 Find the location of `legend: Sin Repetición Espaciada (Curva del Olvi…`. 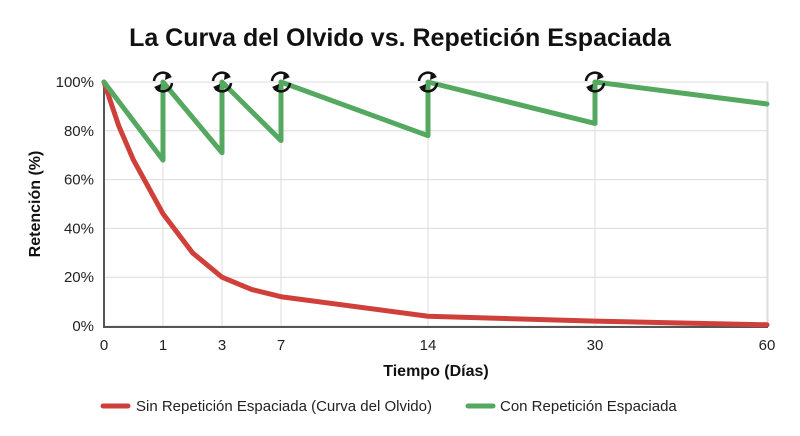

legend: Sin Repetición Espaciada (Curva del Olvi… is located at coordinates (388, 406).